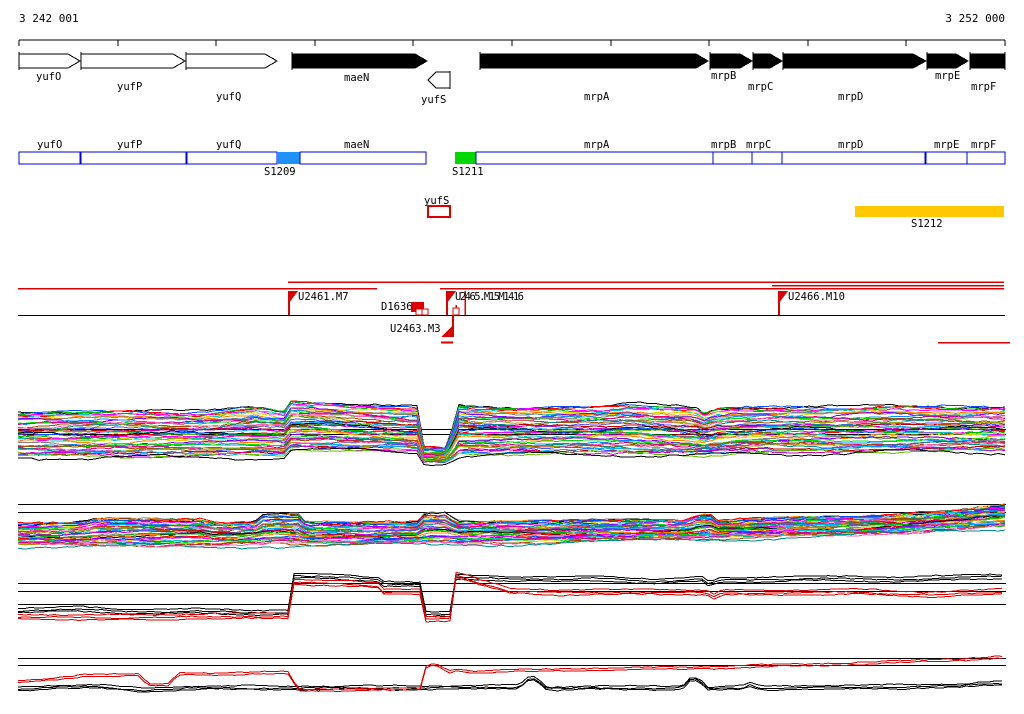 The width and height of the screenshot is (1024, 714). What do you see at coordinates (231, 61) in the screenshot?
I see `gene-arrow-yufQ` at bounding box center [231, 61].